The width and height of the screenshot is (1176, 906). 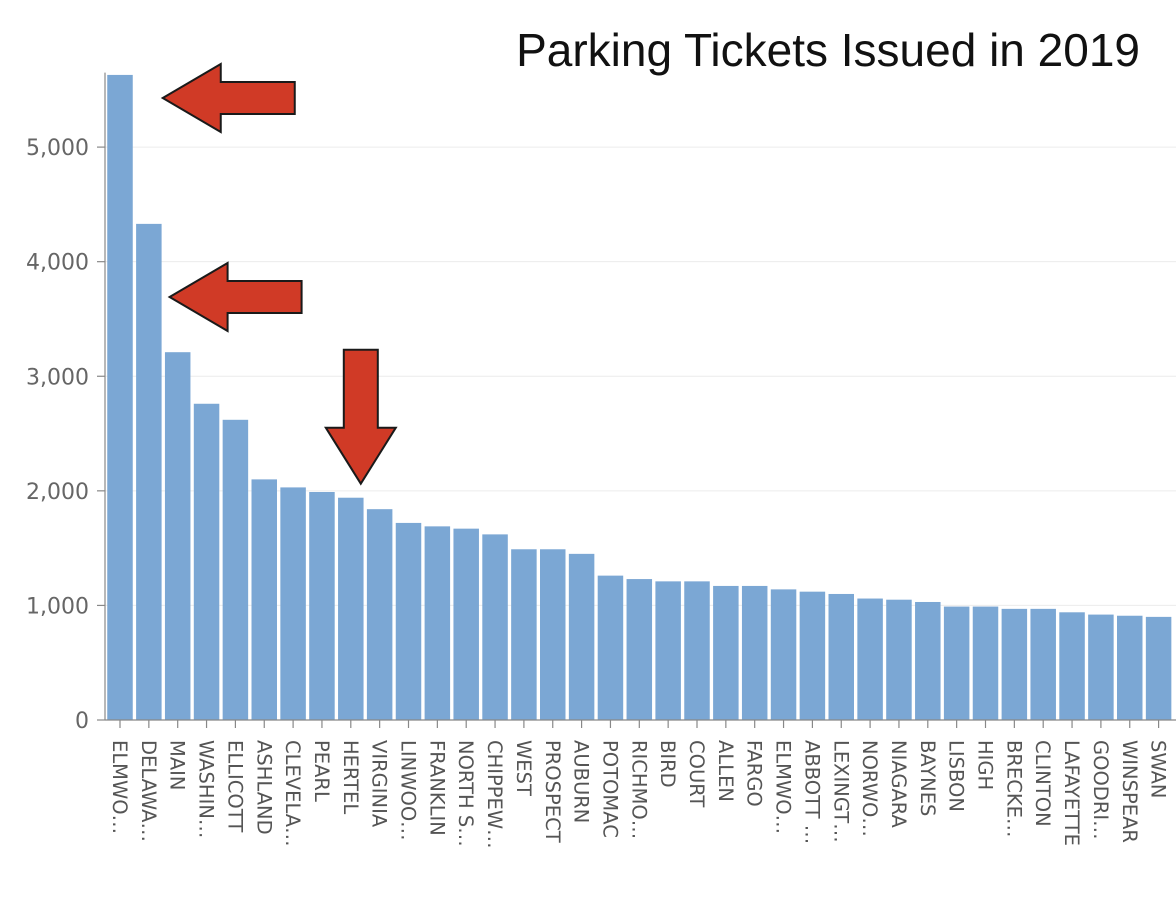 I want to click on x-tick-label: ALLEN, so click(x=725, y=771).